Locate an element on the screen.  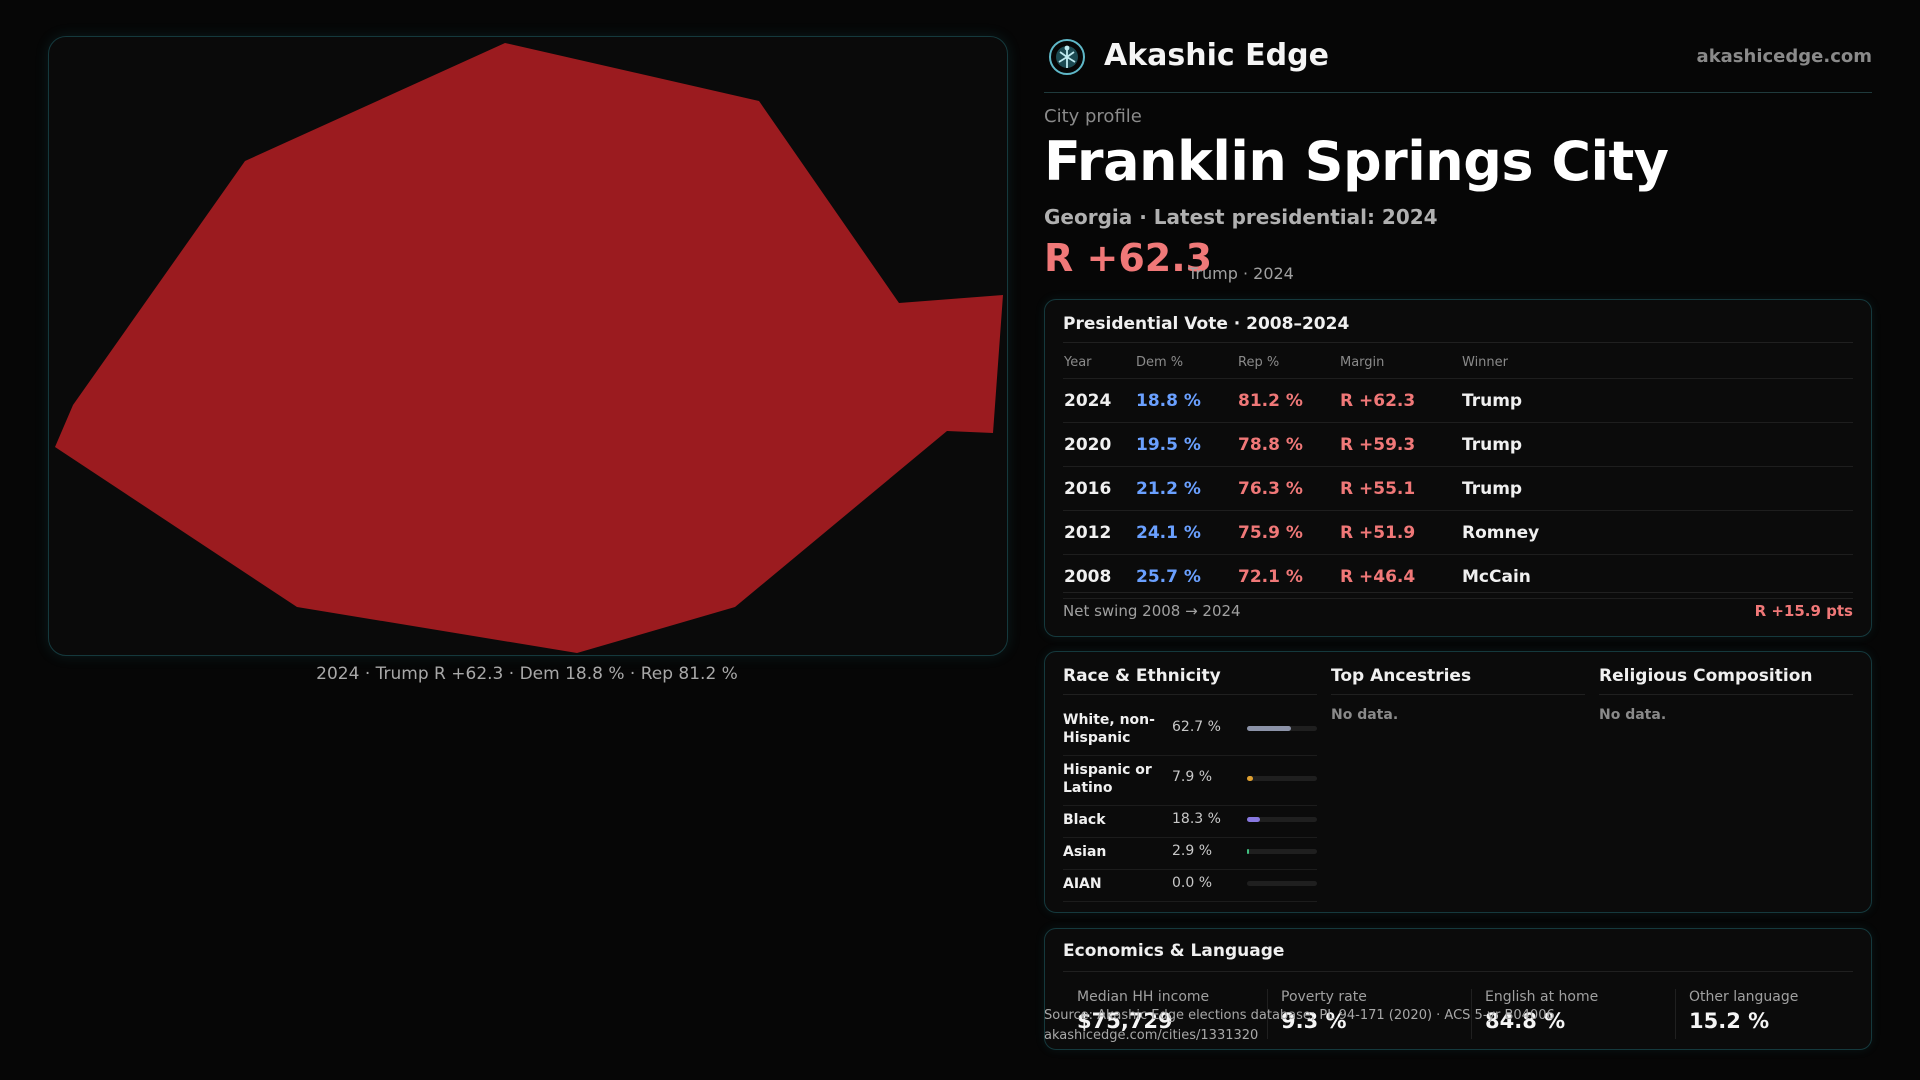
cell-margin: R +55.1 is located at coordinates (1400, 488).